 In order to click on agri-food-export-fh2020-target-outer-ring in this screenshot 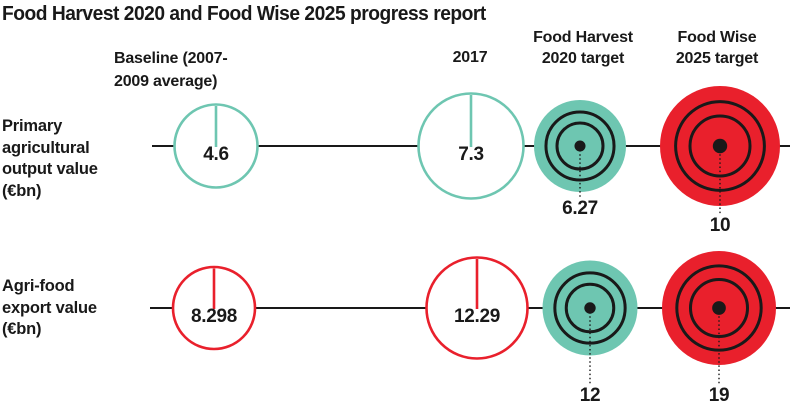, I will do `click(590, 308)`.